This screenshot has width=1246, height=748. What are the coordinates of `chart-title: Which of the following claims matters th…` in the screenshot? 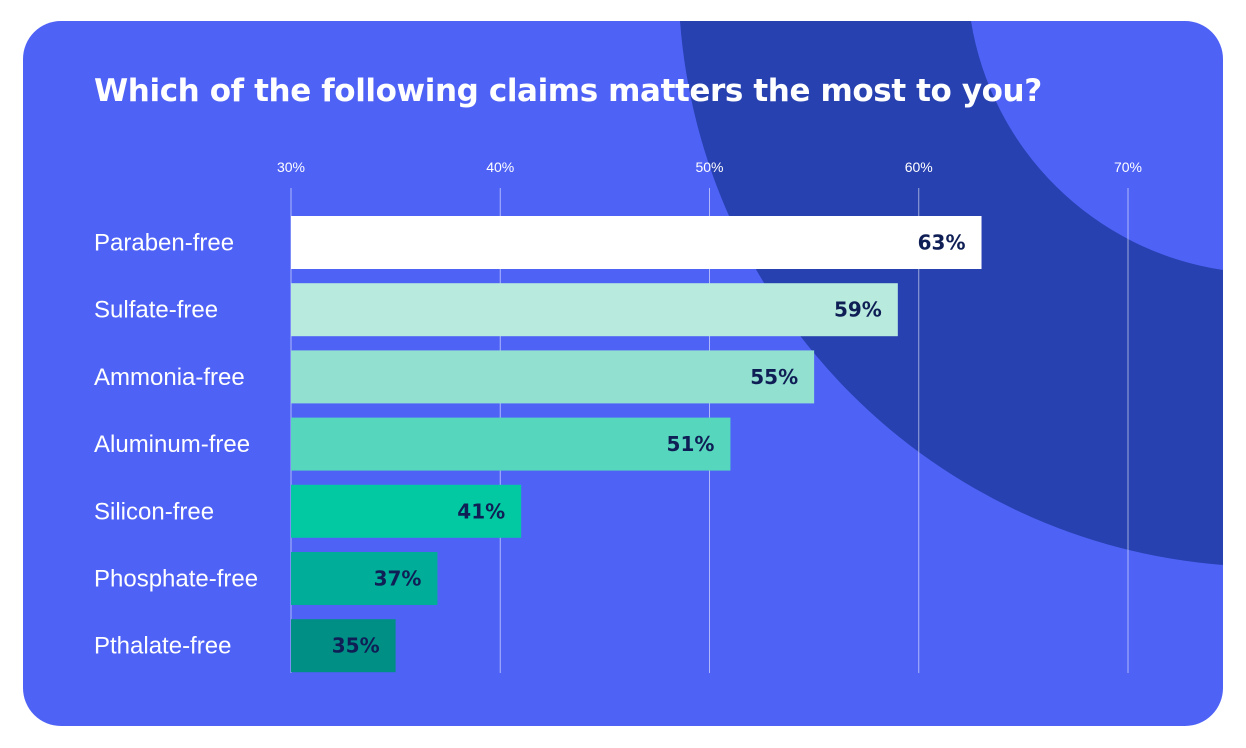 It's located at (568, 91).